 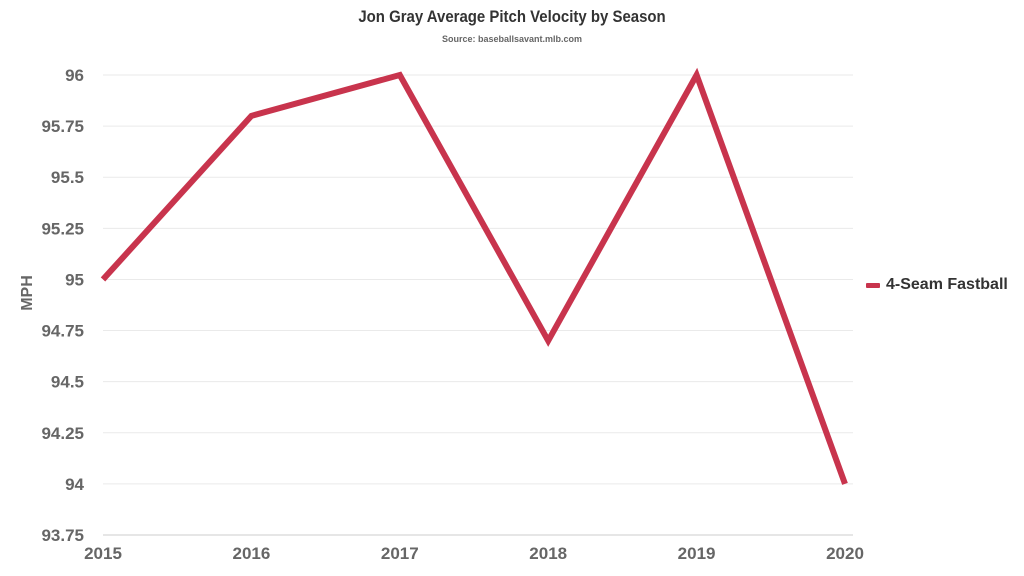 What do you see at coordinates (67, 382) in the screenshot?
I see `y-tick-label: 94.5` at bounding box center [67, 382].